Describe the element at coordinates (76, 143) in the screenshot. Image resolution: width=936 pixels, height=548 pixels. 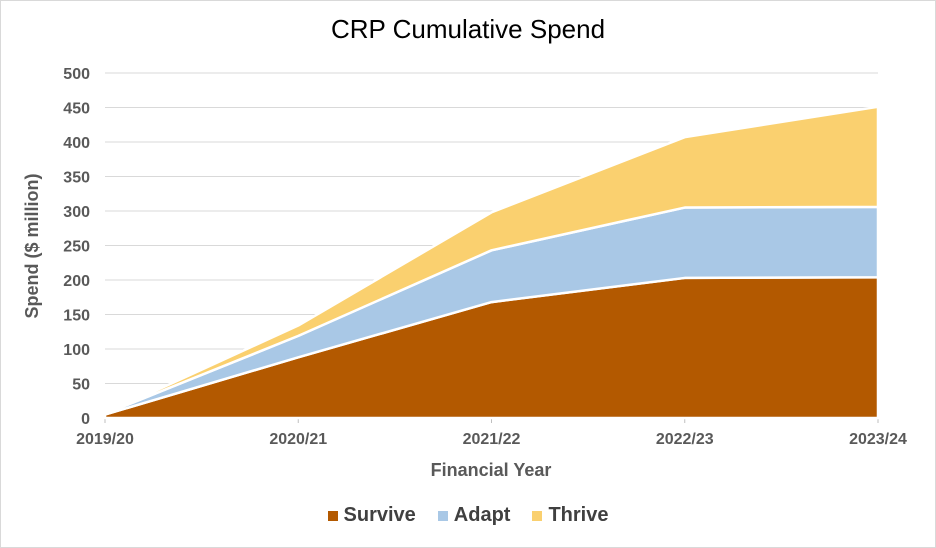
I see `y-tick-label: 400` at that location.